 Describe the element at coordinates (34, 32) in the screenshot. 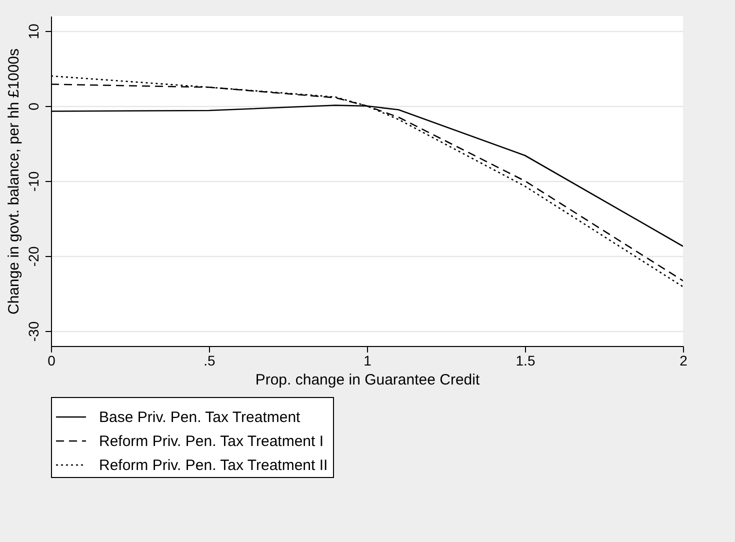

I see `y-tick-label: 10` at that location.